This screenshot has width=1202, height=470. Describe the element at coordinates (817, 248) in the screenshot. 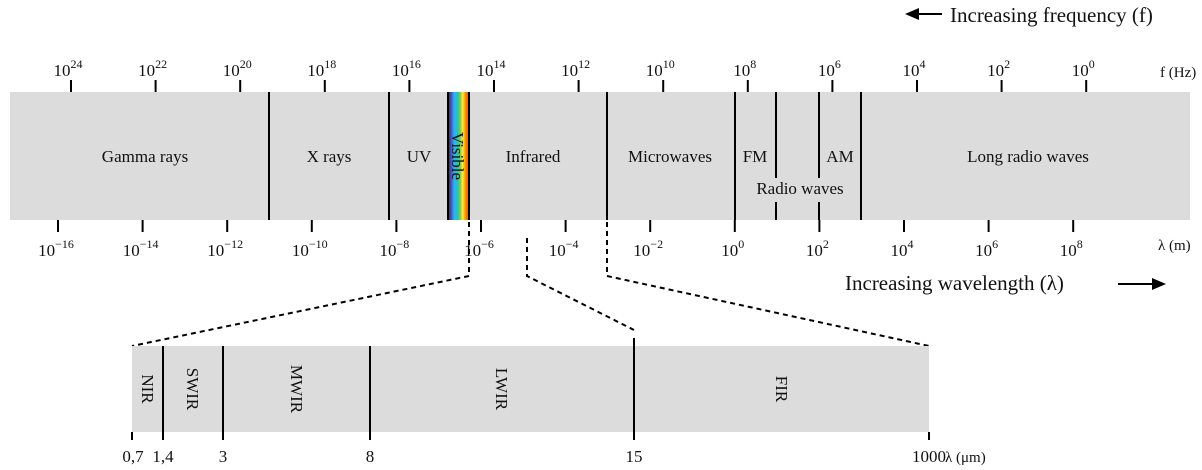

I see `wavelength-tick-label: 10²` at that location.